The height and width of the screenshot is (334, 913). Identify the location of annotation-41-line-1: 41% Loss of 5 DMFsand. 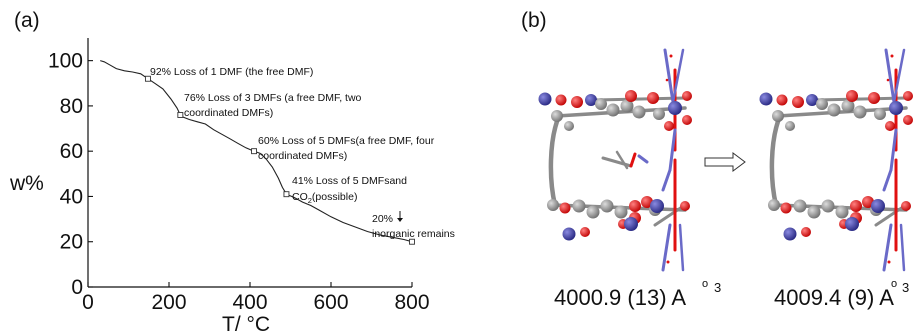
(349, 181).